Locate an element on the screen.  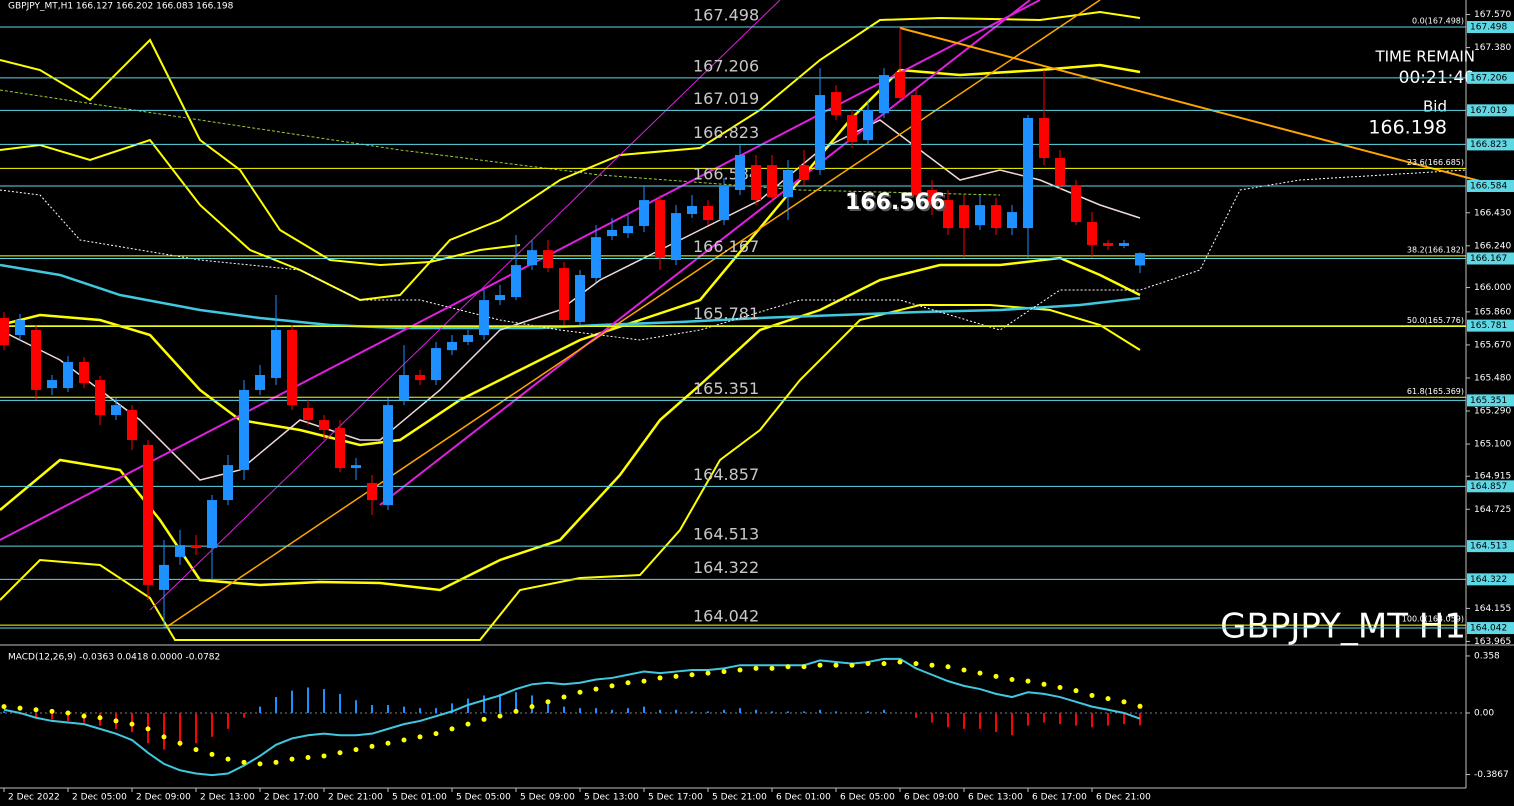
time-remain-label: TIME REMAIN is located at coordinates (1424, 57).